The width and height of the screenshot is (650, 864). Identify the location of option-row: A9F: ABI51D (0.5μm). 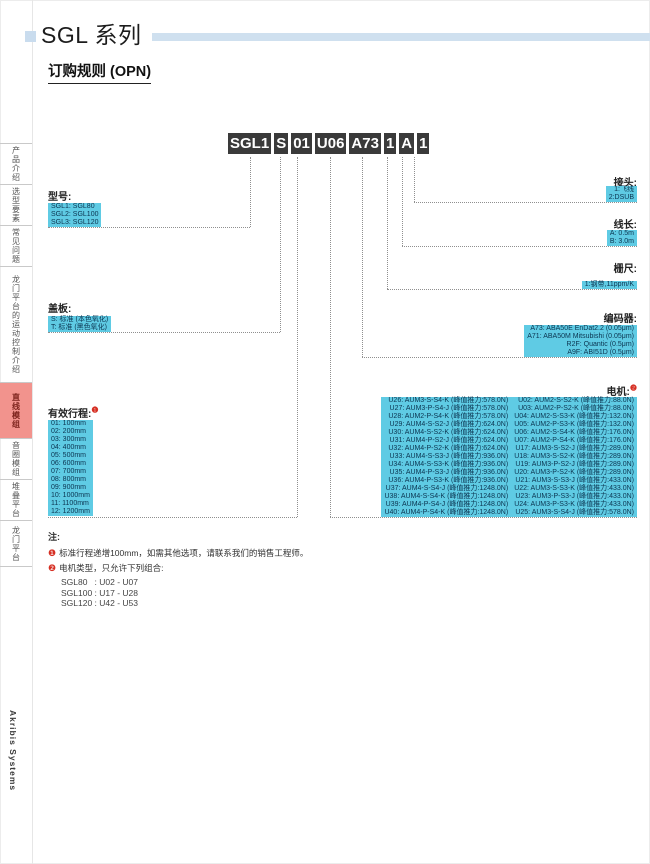
(600, 352).